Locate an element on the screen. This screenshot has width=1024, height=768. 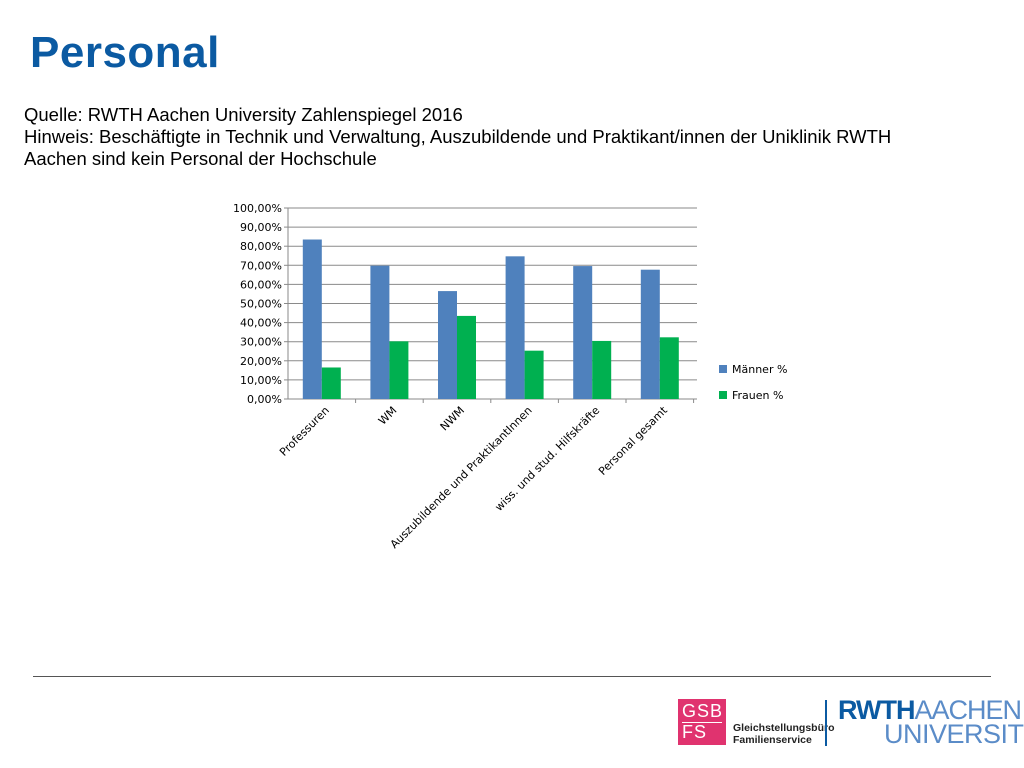
gsb-logo-text: GSB is located at coordinates (703, 711).